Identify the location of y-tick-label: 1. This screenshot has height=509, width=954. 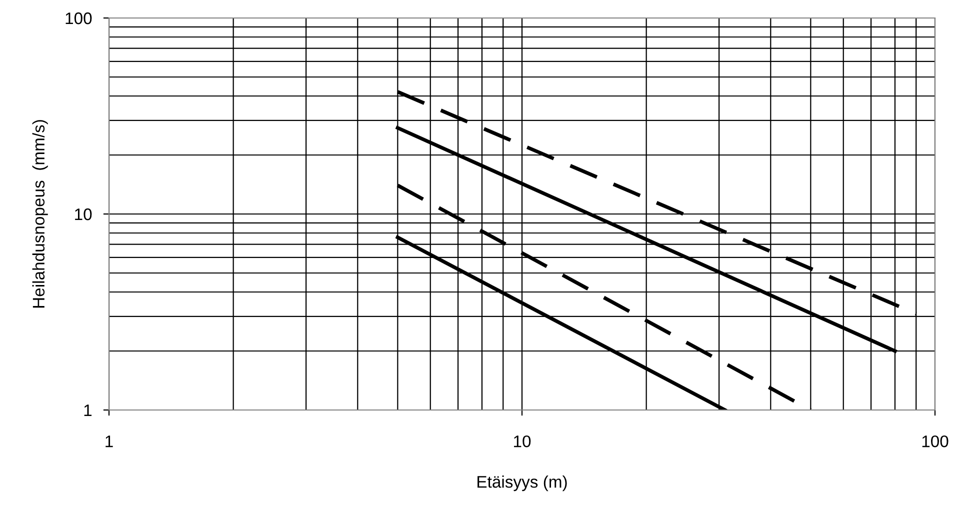
(88, 410).